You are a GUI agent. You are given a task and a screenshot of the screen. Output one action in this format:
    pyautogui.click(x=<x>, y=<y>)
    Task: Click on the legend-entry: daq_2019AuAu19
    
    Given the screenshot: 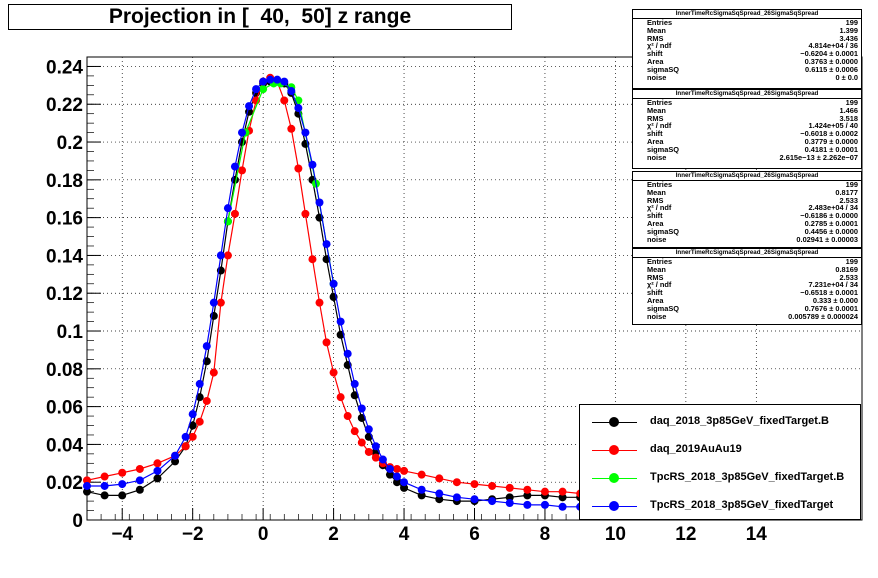 What is the action you would take?
    pyautogui.click(x=720, y=451)
    